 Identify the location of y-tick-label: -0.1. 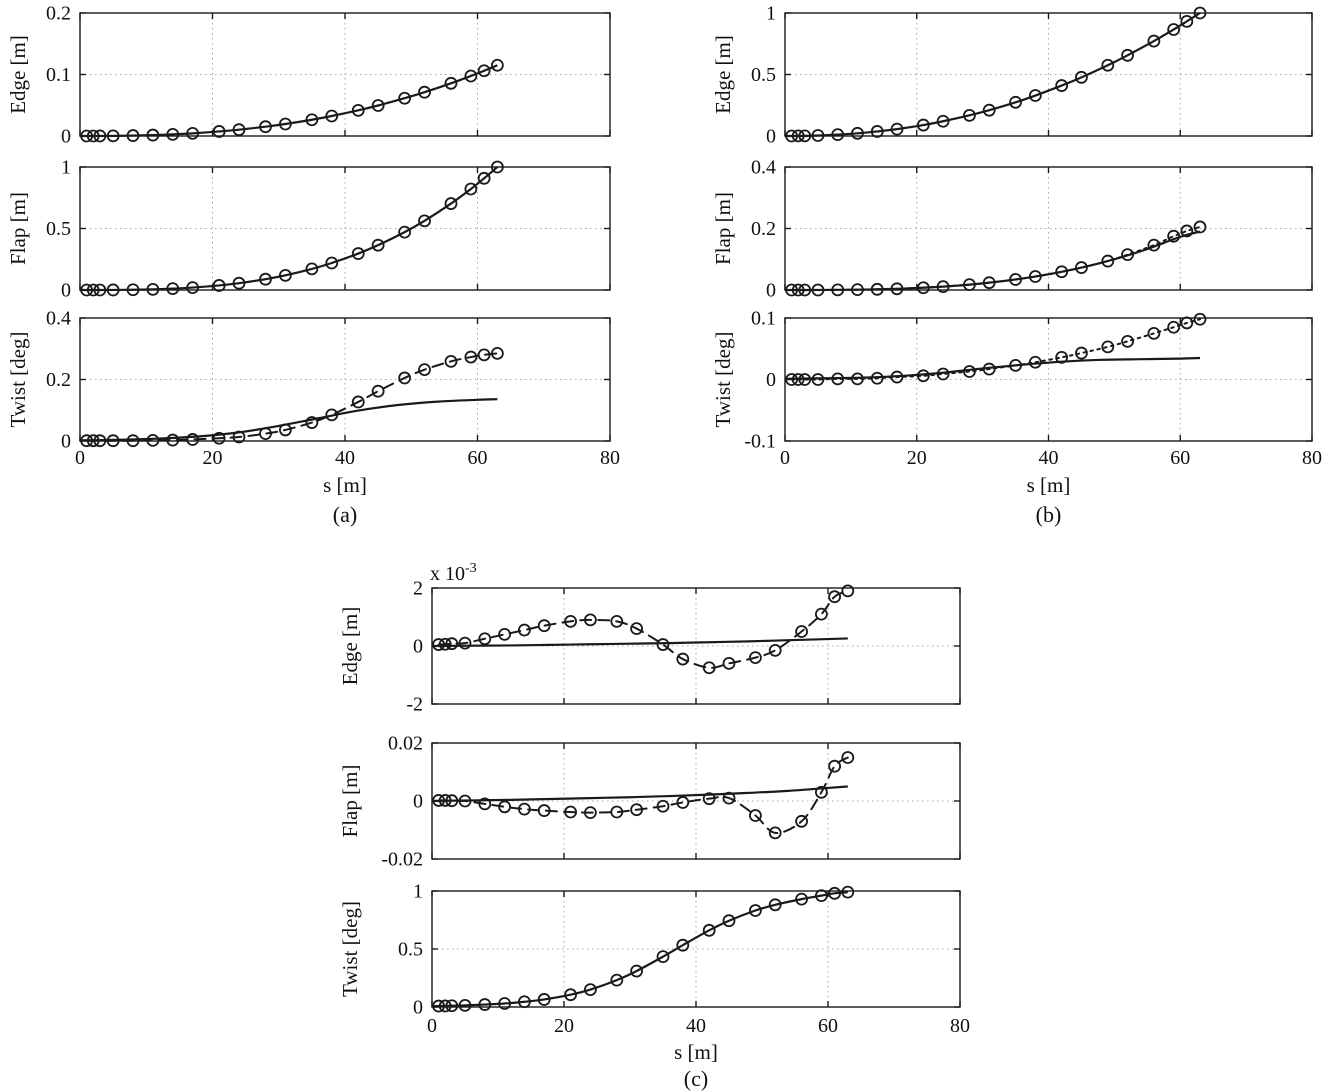
(760, 442).